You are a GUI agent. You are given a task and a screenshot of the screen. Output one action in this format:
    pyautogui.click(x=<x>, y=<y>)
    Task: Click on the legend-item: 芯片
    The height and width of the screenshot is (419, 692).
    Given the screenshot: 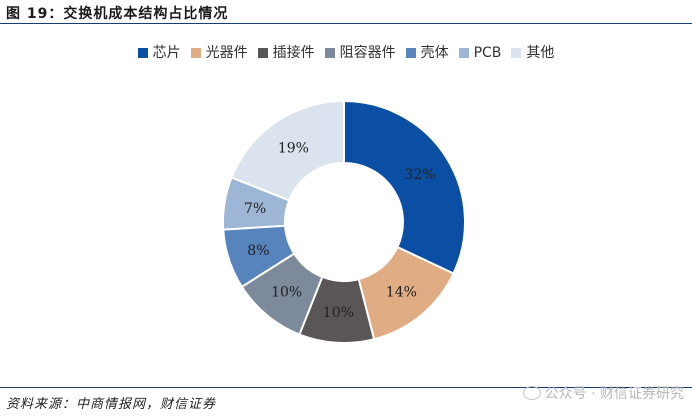 What is the action you would take?
    pyautogui.click(x=159, y=52)
    